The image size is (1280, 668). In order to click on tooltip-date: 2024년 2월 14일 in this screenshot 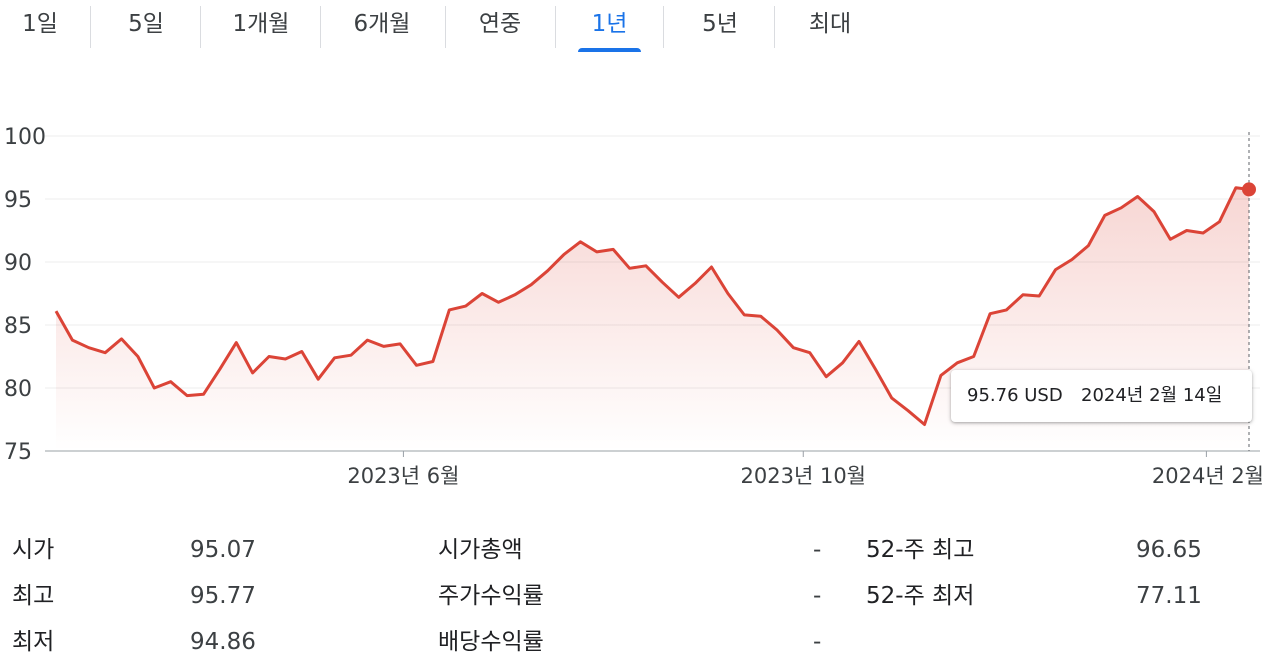, I will do `click(1152, 395)`.